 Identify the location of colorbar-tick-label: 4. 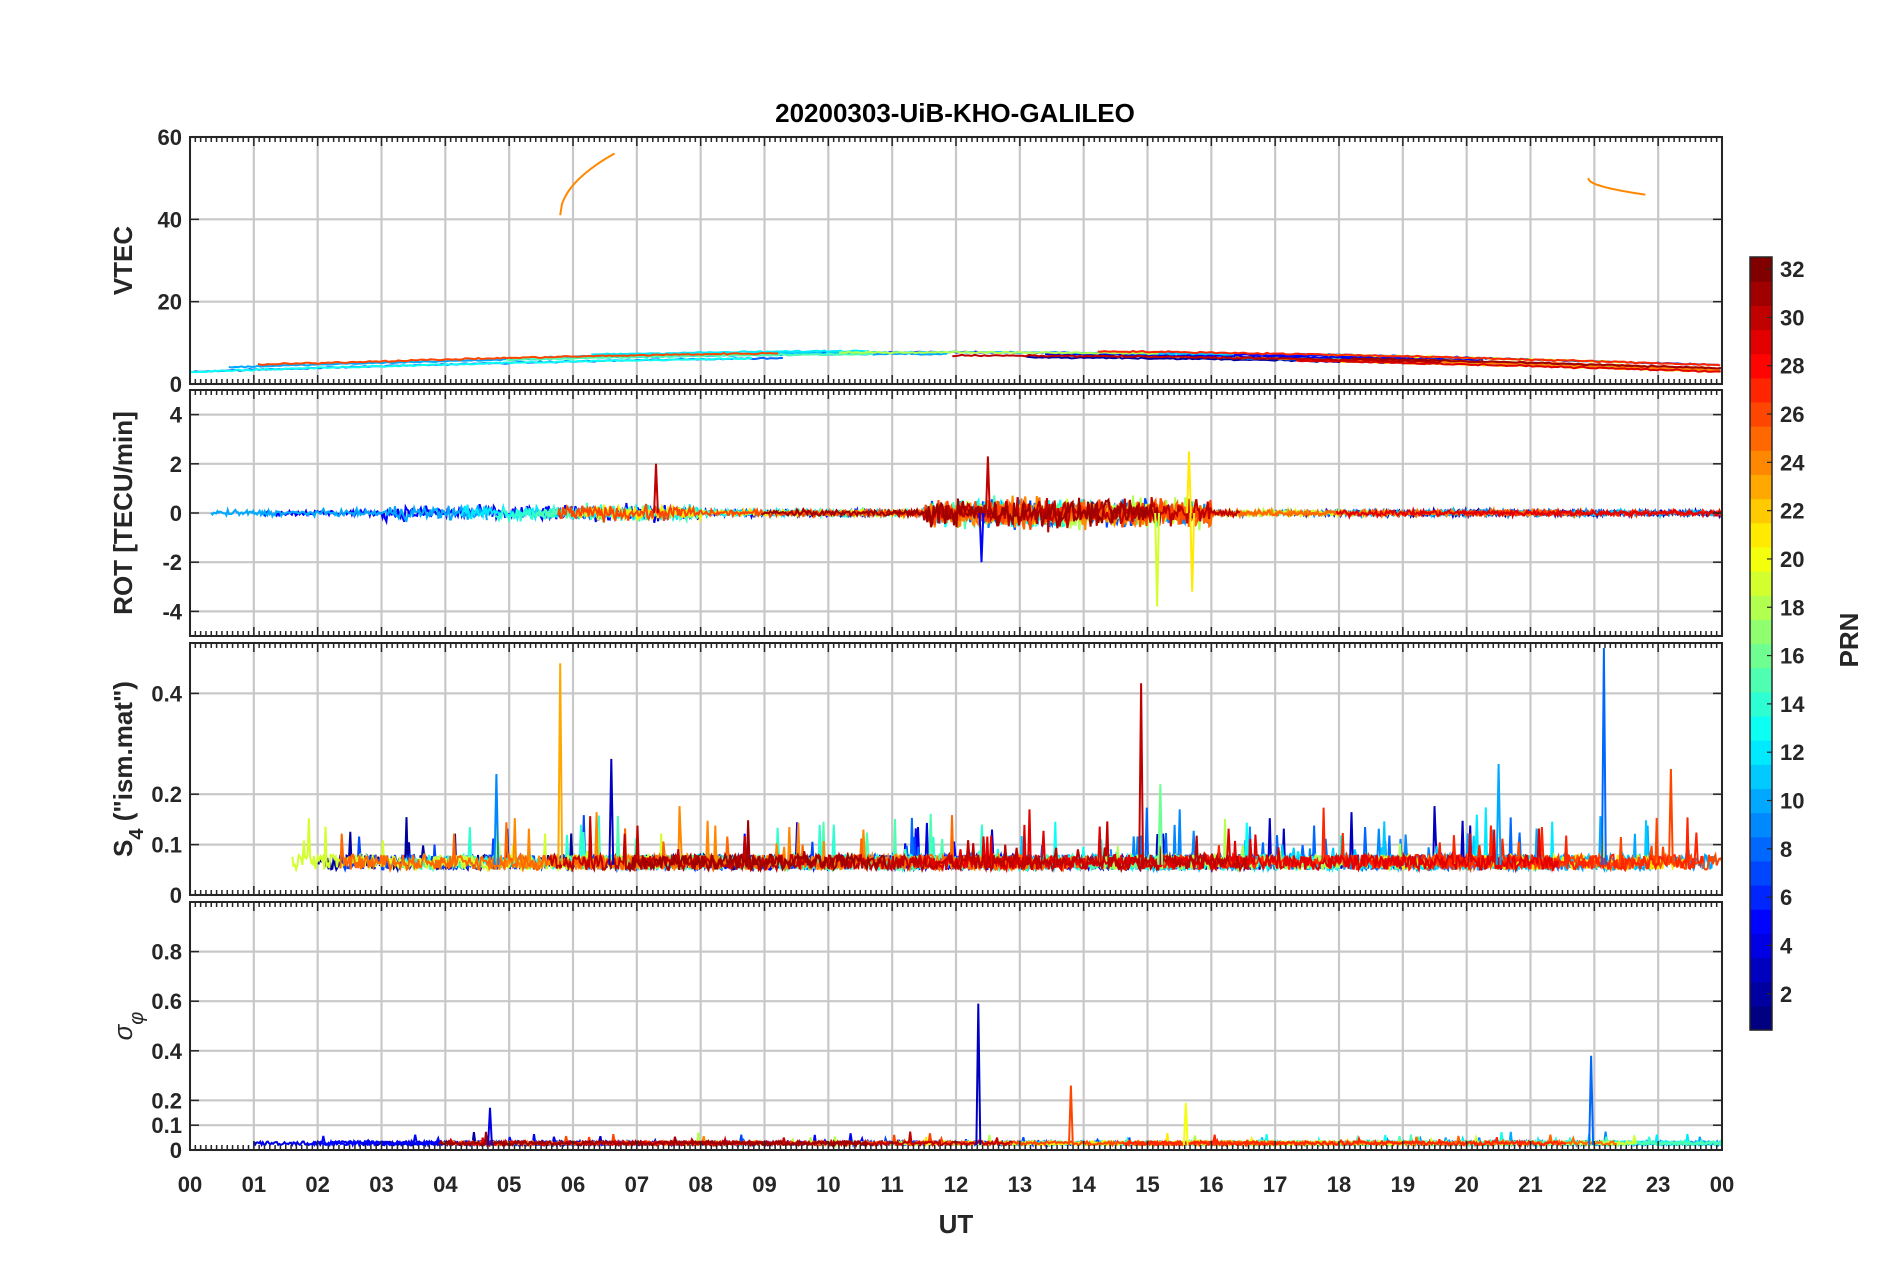
(1786, 945).